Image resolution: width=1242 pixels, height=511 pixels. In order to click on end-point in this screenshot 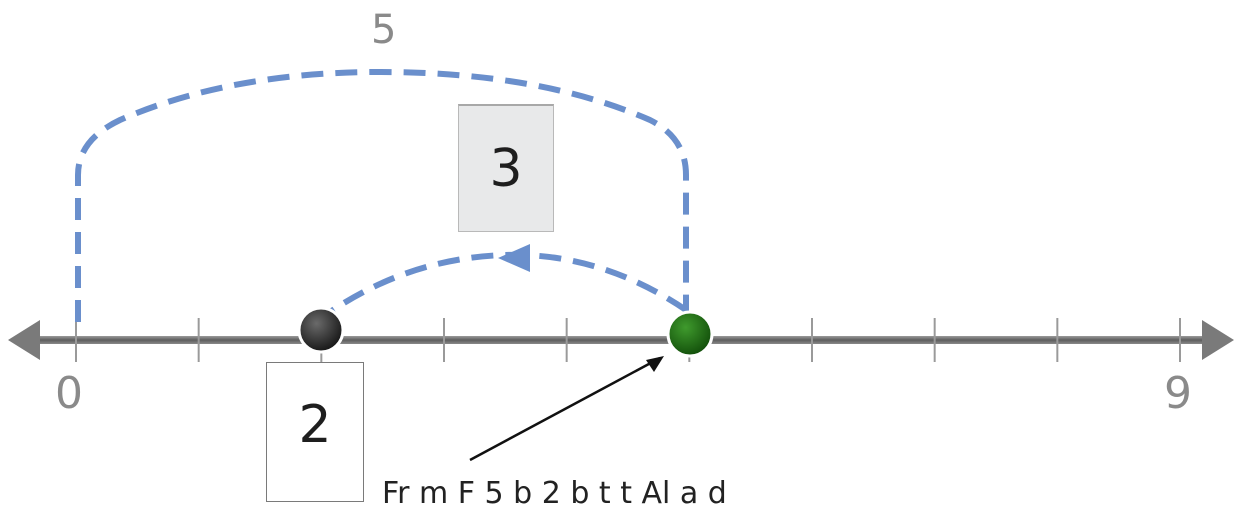, I will do `click(690, 334)`.